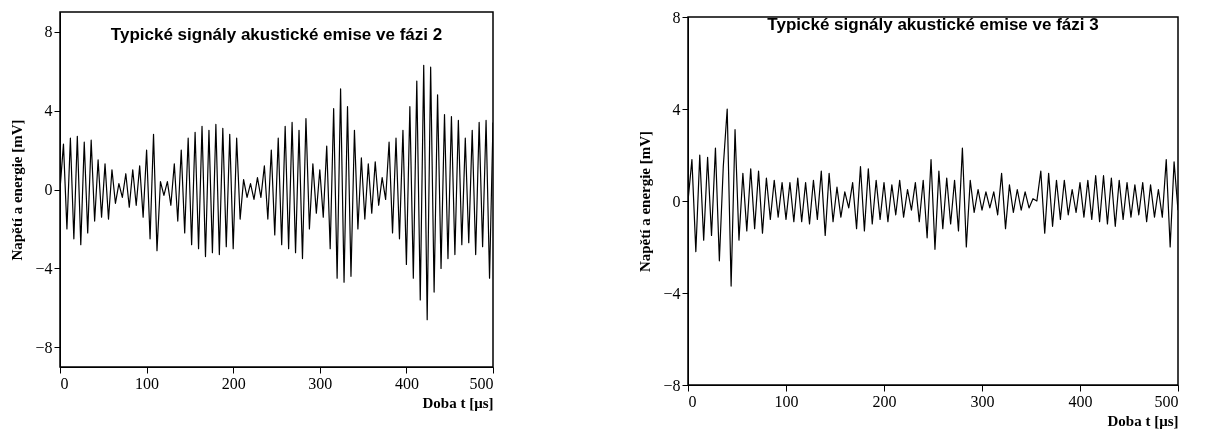 The image size is (1209, 443). Describe the element at coordinates (933, 24) in the screenshot. I see `chart-title: Typické signály akustické emise ve fázi 3` at that location.